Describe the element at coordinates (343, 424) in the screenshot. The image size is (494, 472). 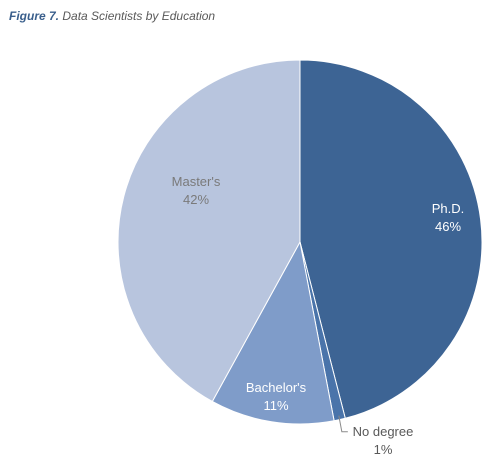
I see `leader-line-no-degree` at that location.